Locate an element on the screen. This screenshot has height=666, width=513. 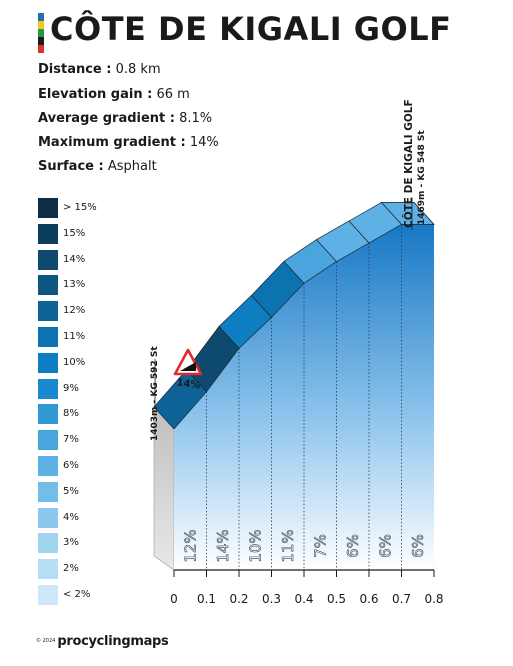
x-tick-label: 0.3 is located at coordinates (271, 599).